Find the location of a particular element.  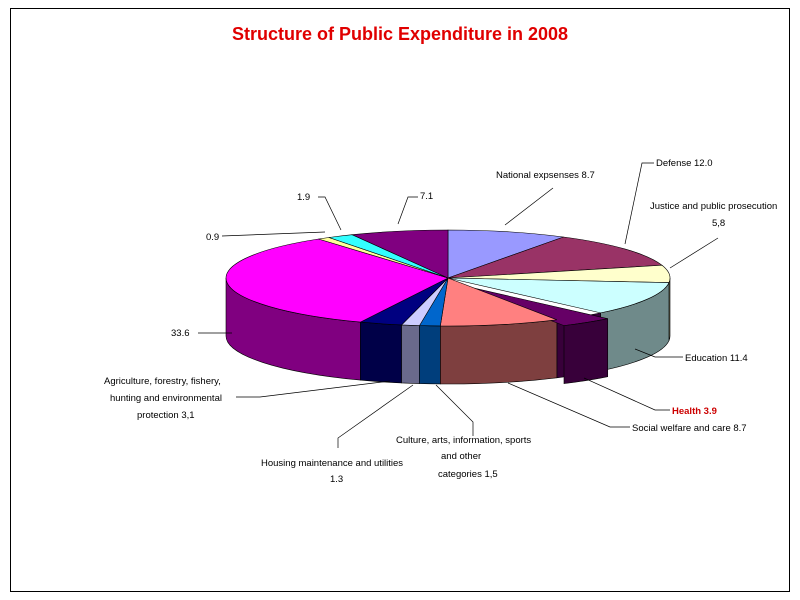

pie-slice-defense is located at coordinates (555, 257).